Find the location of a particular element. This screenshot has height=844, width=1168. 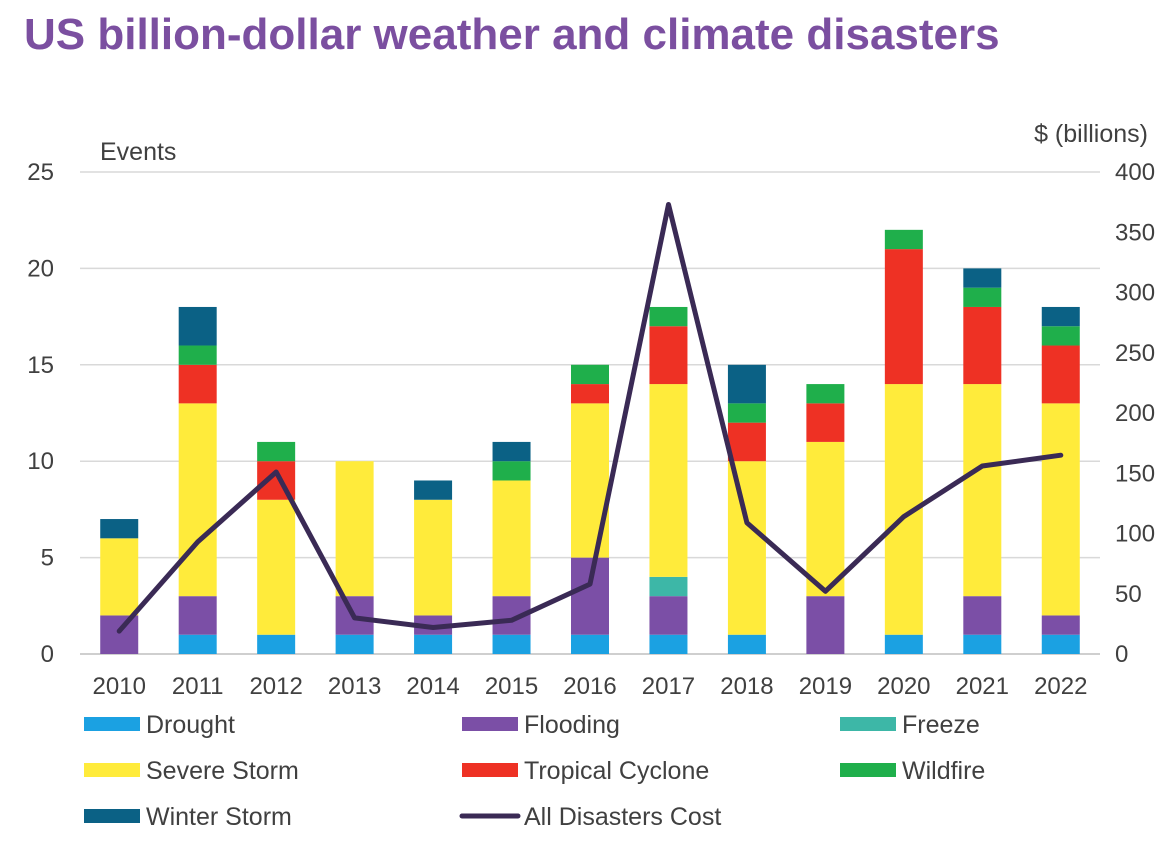

right-tick-label: 0 is located at coordinates (1121, 654).